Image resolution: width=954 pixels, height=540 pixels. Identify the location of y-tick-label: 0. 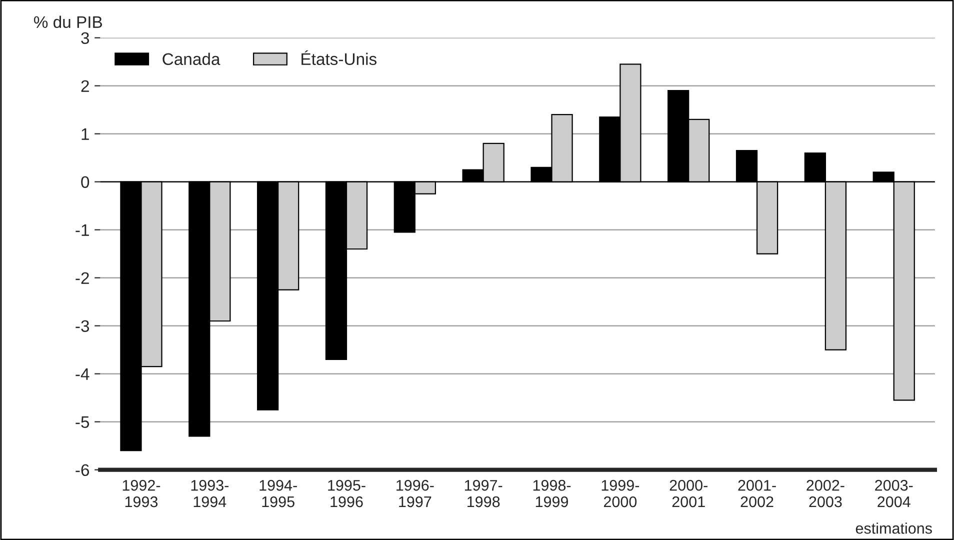
(85, 182).